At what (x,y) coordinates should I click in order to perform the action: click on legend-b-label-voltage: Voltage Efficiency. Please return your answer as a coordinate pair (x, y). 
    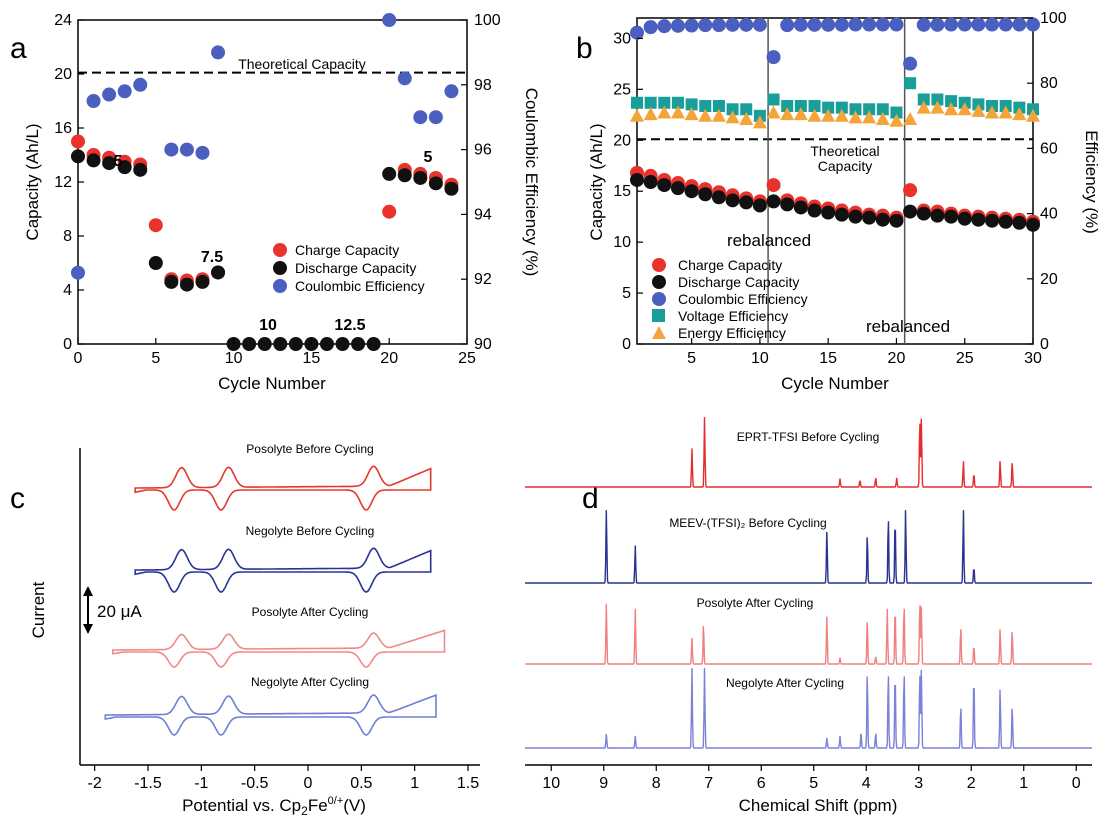
    Looking at the image, I should click on (733, 316).